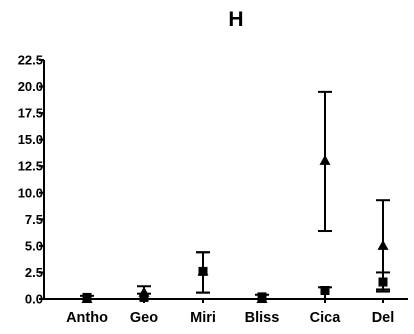 The width and height of the screenshot is (414, 334). What do you see at coordinates (87, 318) in the screenshot?
I see `x-tick-label: Antho` at bounding box center [87, 318].